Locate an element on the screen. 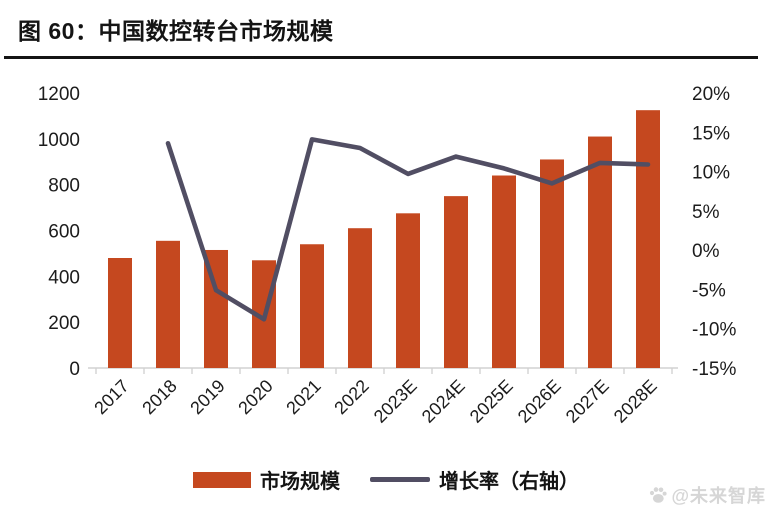 This screenshot has height=514, width=772. x-axis-label: 2020 is located at coordinates (255, 397).